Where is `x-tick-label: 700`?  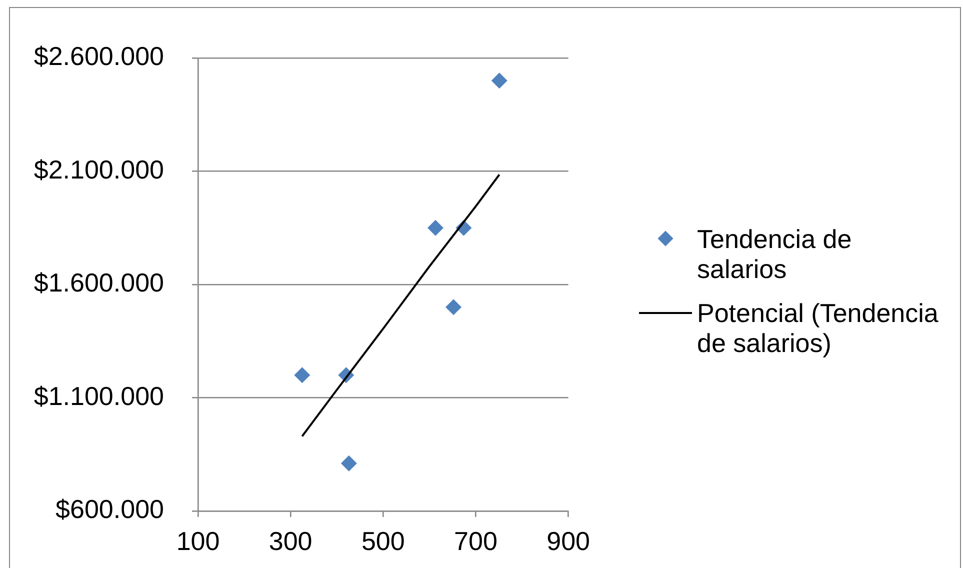
x-tick-label: 700 is located at coordinates (476, 541).